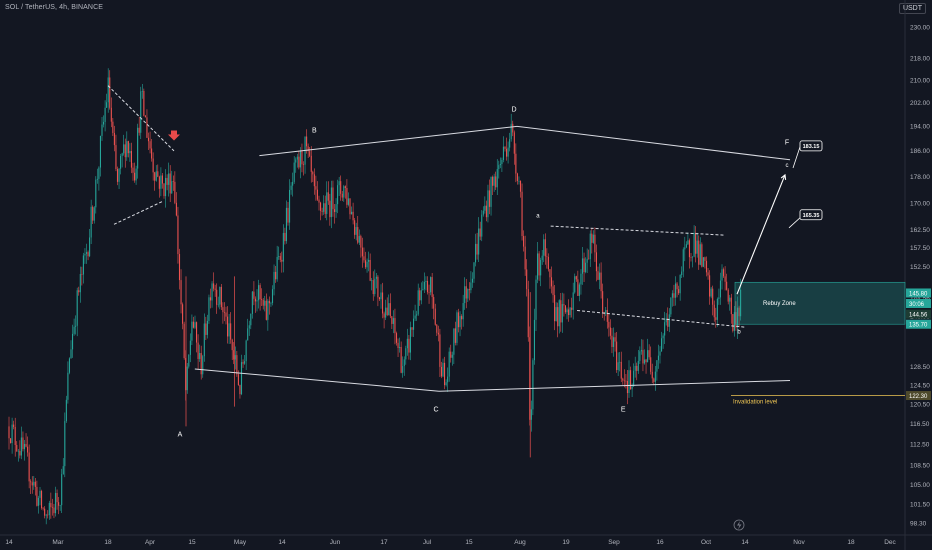 The width and height of the screenshot is (932, 550). What do you see at coordinates (912, 8) in the screenshot?
I see `currency-button: USDT` at bounding box center [912, 8].